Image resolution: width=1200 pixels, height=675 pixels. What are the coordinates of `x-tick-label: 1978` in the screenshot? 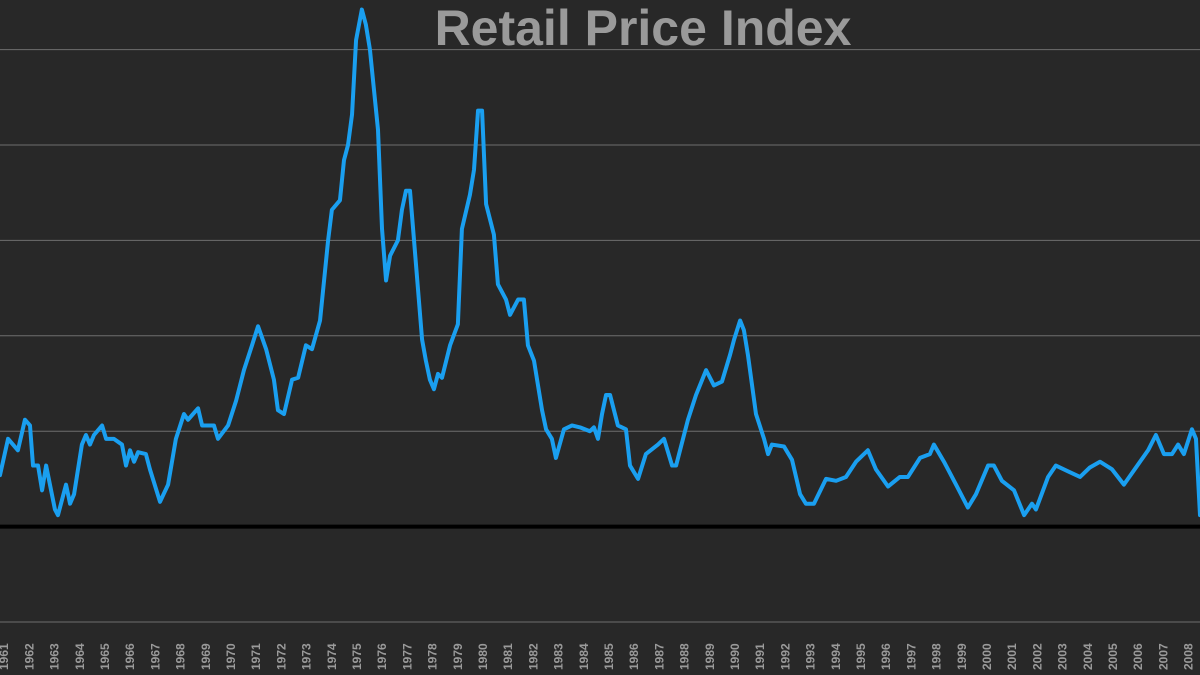 It's located at (433, 656).